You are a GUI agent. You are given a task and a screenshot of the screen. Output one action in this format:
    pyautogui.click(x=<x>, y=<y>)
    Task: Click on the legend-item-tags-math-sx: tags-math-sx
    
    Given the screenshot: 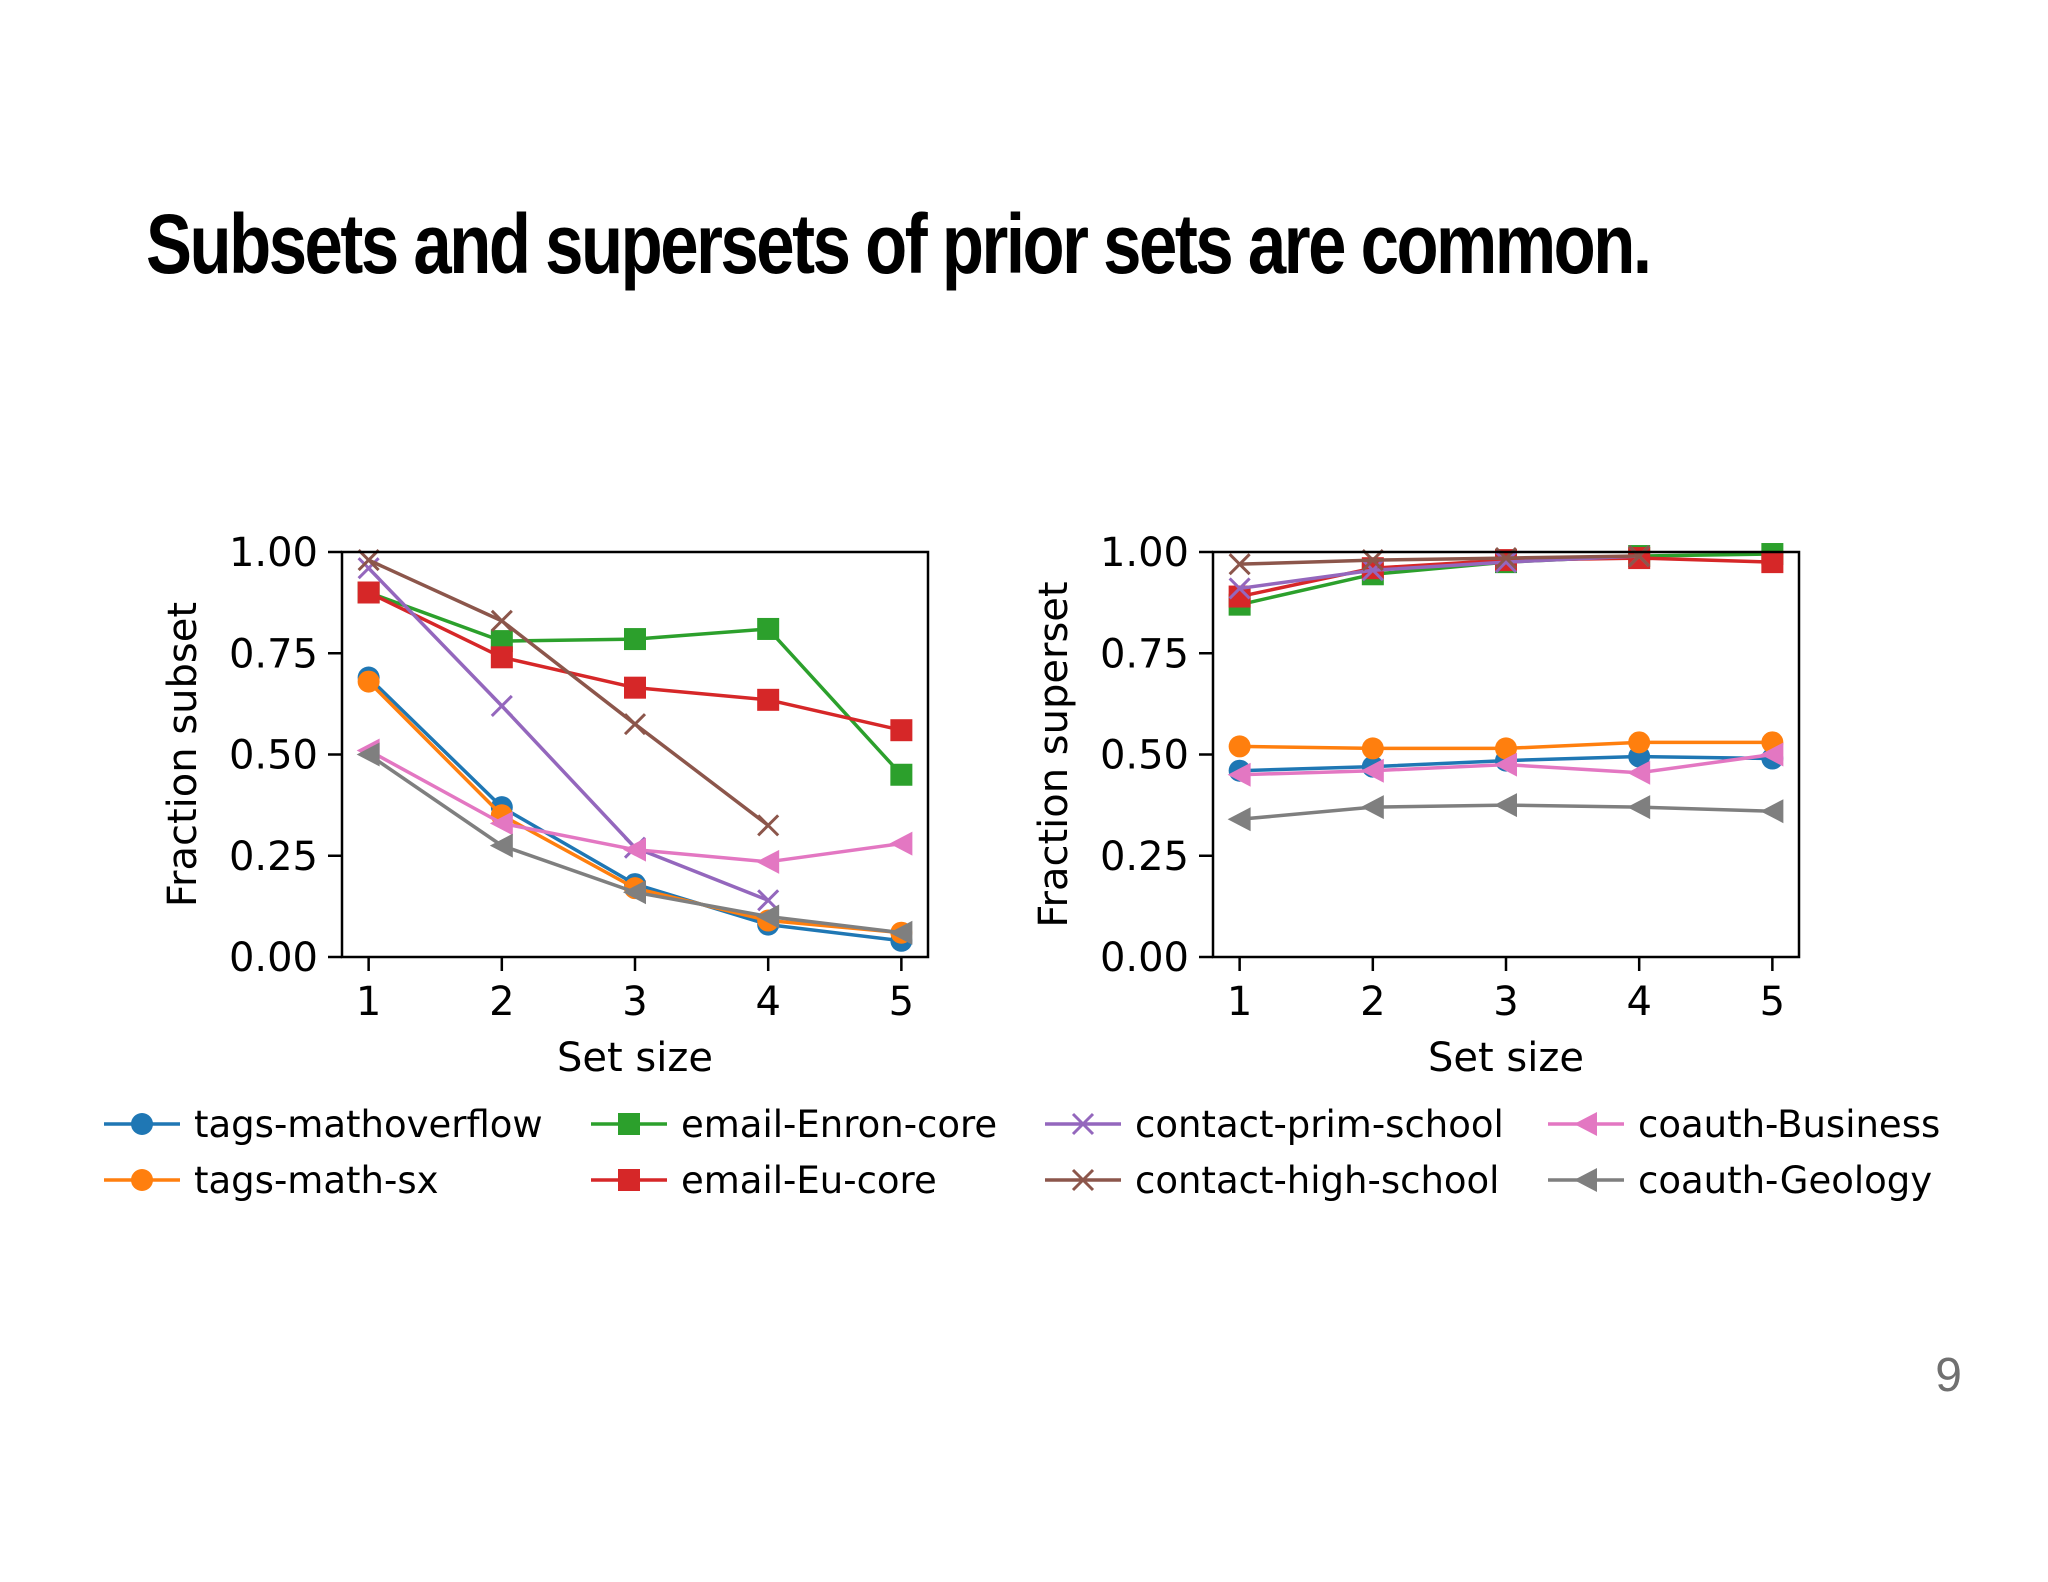 What is the action you would take?
    pyautogui.click(x=271, y=1180)
    